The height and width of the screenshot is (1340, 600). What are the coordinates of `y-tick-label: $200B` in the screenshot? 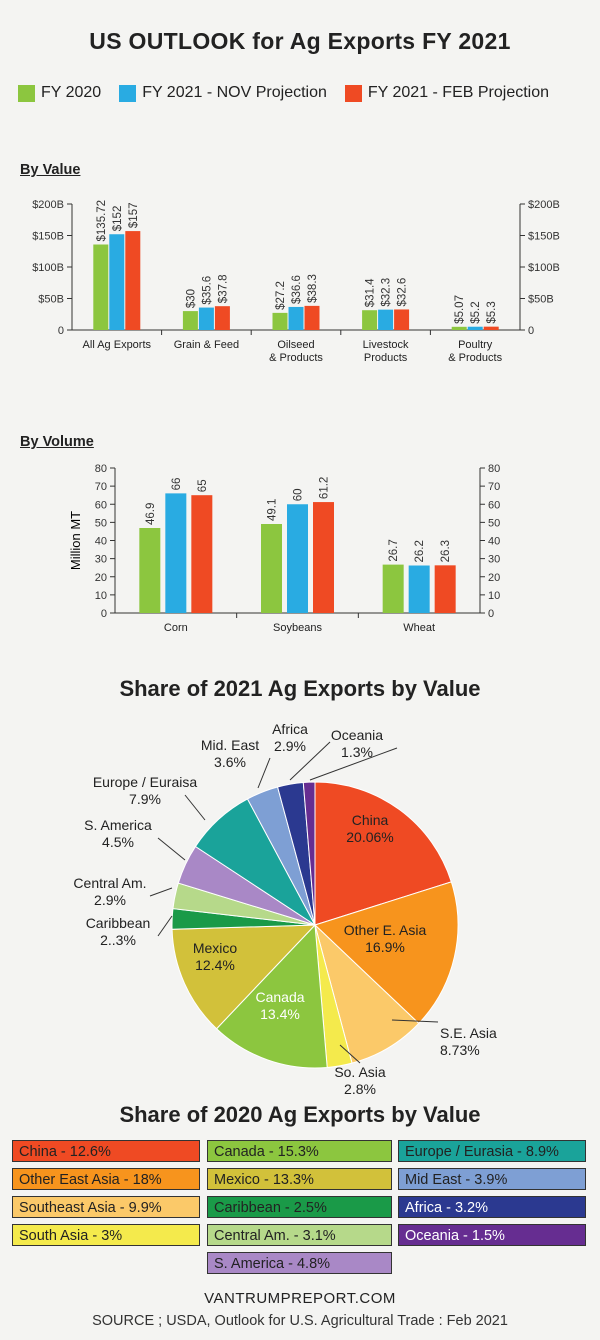 It's located at (544, 205).